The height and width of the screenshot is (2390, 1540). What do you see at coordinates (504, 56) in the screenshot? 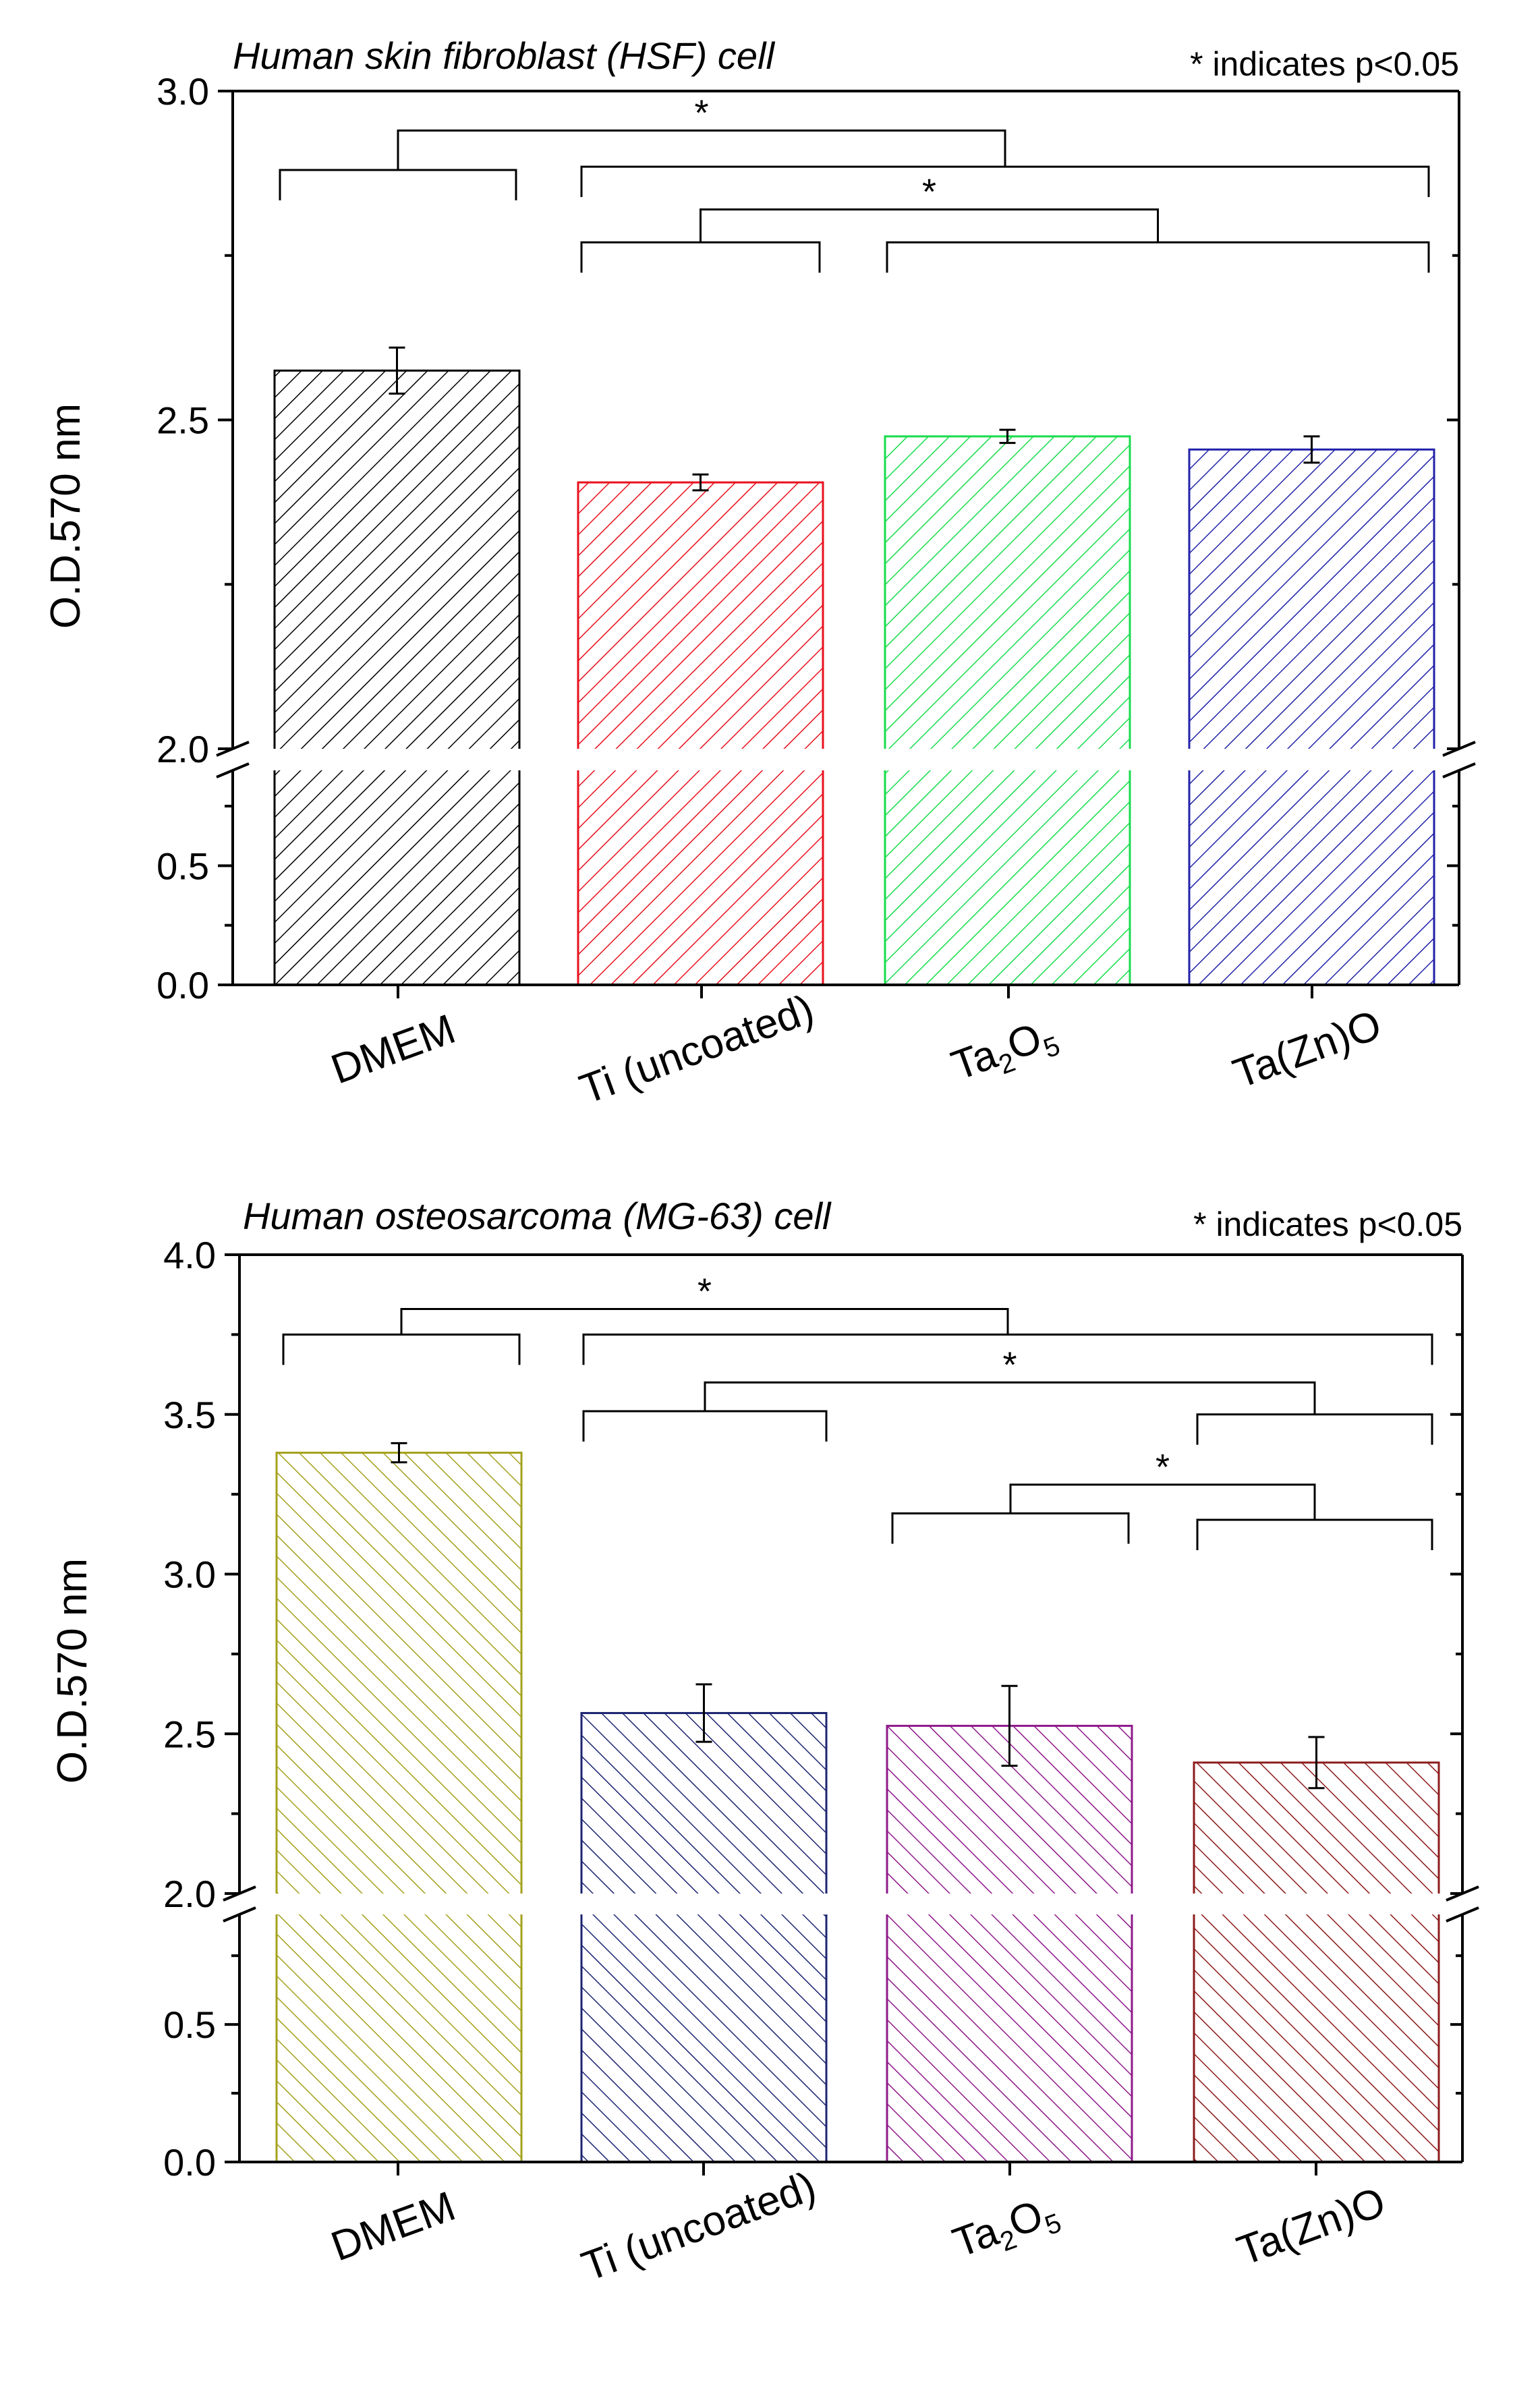
I see `chart-title: Human skin fibroblast (HSF) cell` at bounding box center [504, 56].